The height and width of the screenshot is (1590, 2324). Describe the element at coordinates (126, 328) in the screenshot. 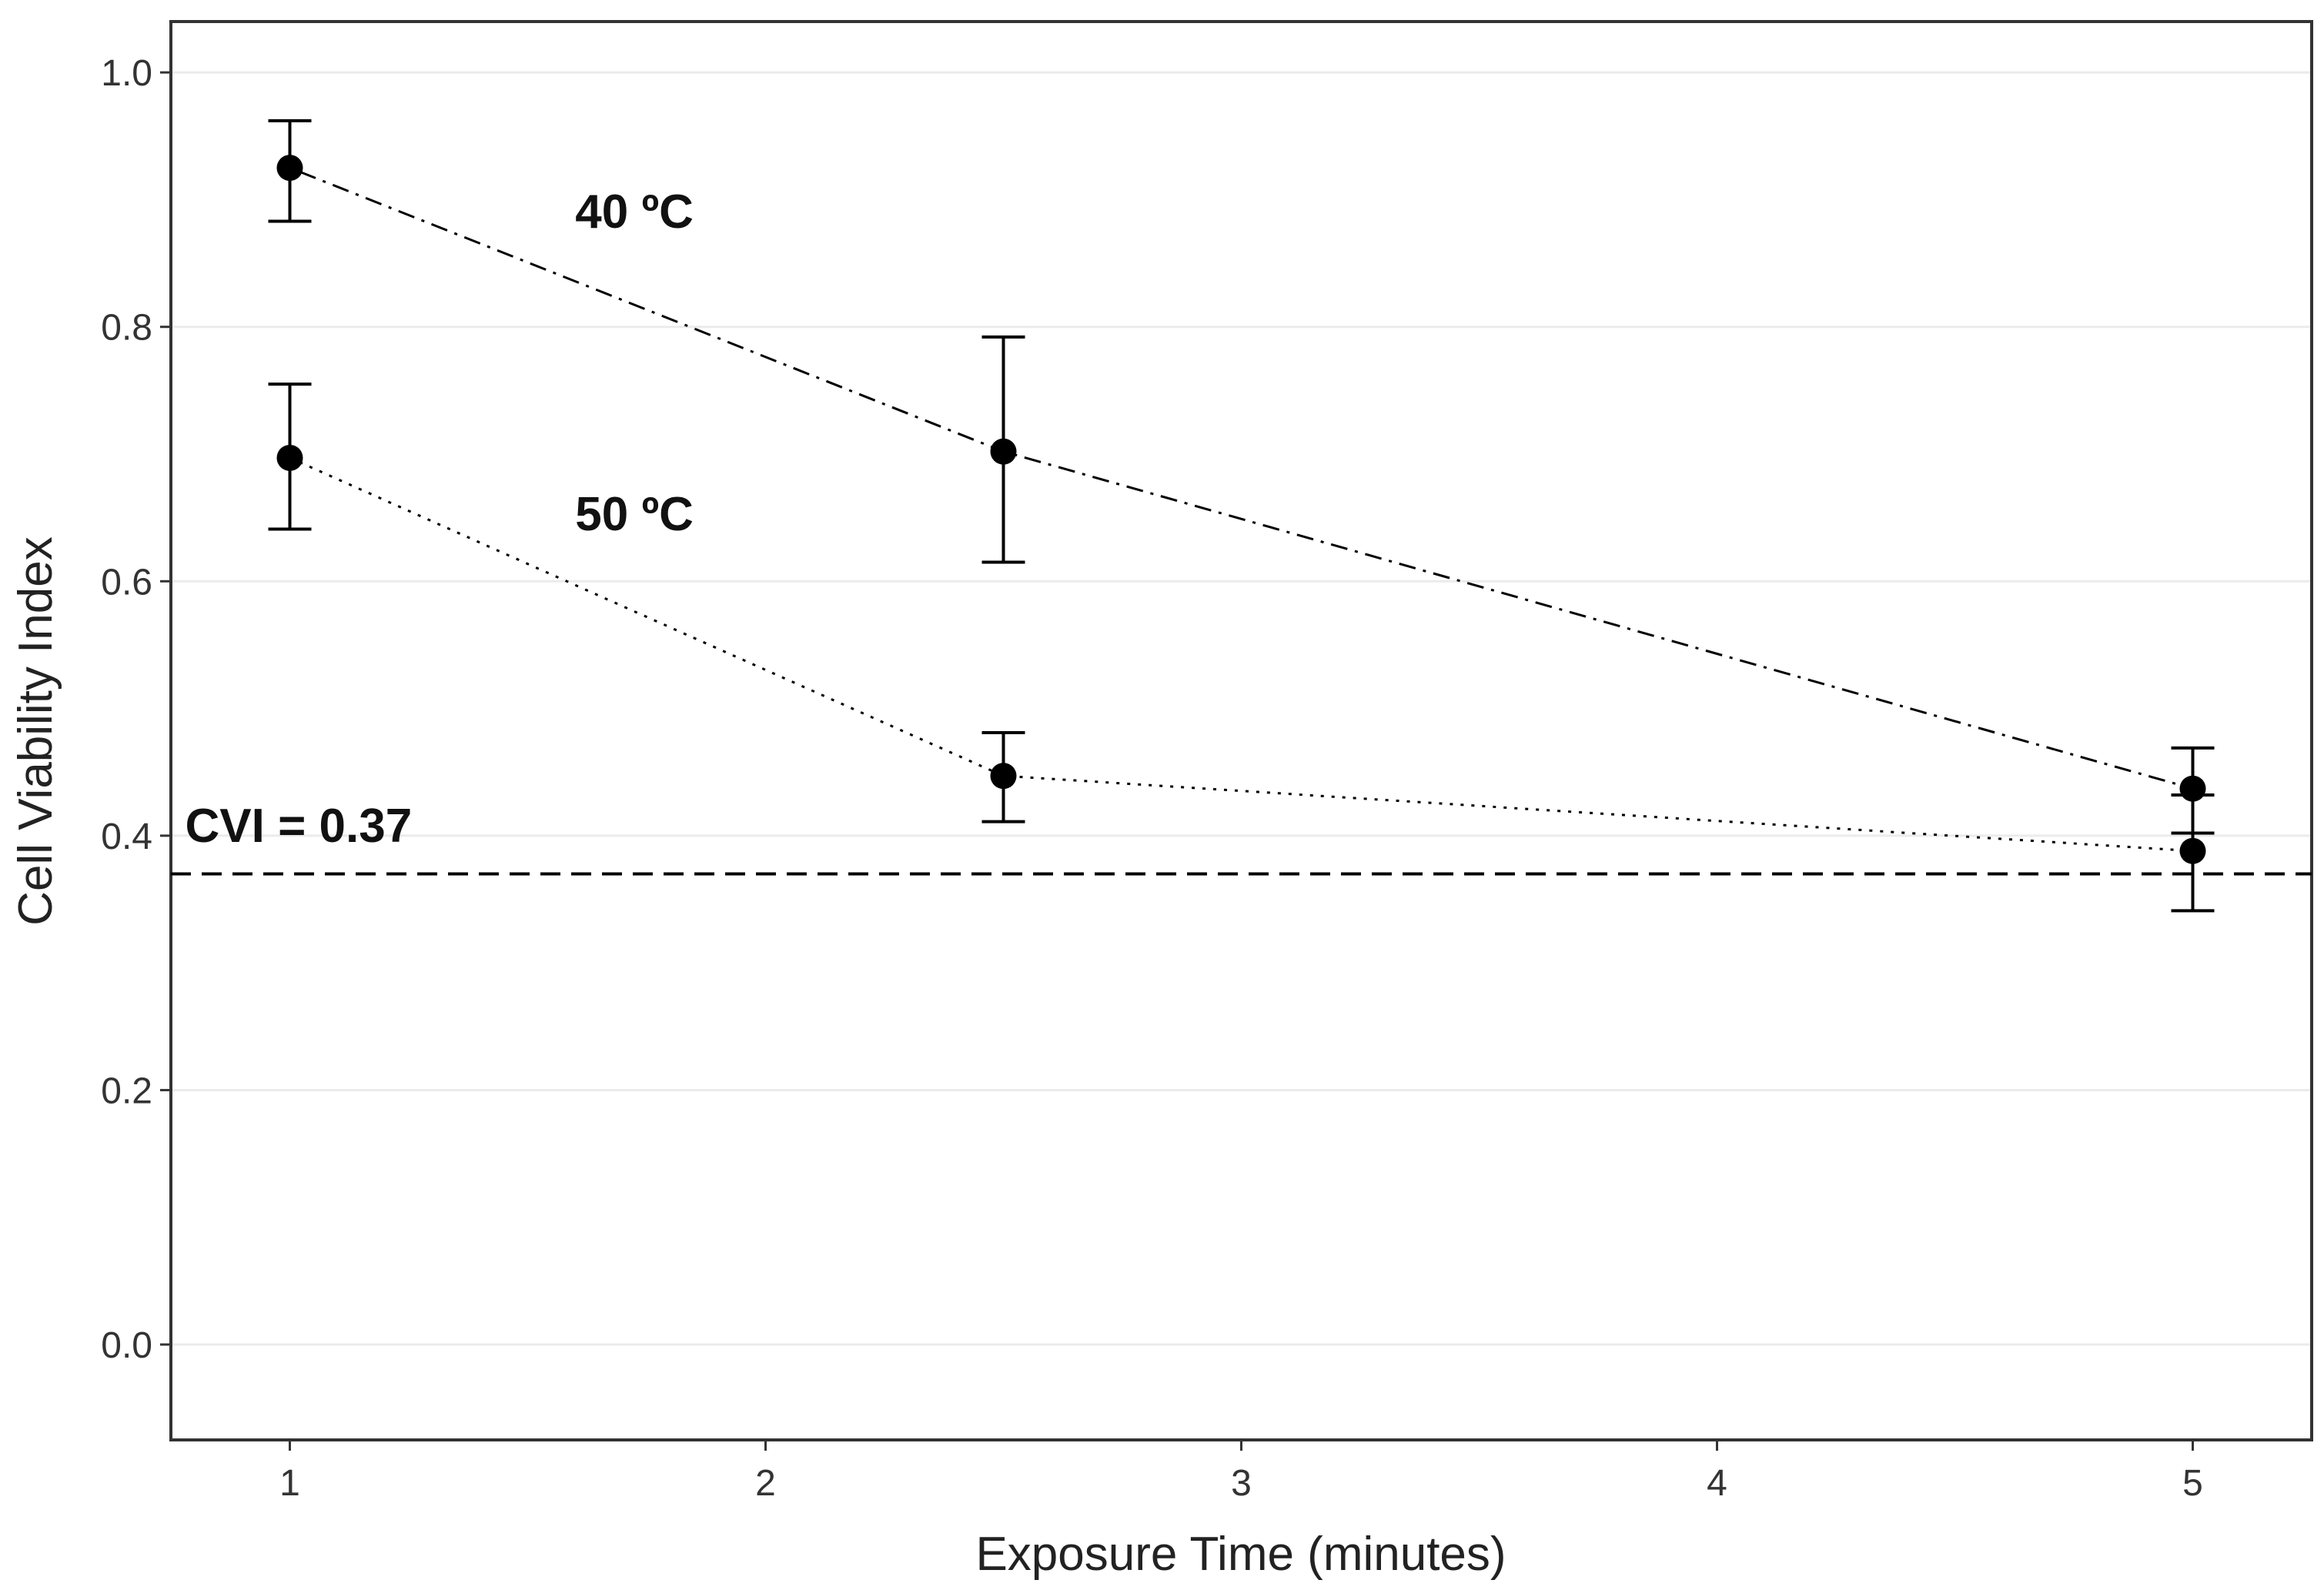

I see `y-tick-label: 0.8` at that location.